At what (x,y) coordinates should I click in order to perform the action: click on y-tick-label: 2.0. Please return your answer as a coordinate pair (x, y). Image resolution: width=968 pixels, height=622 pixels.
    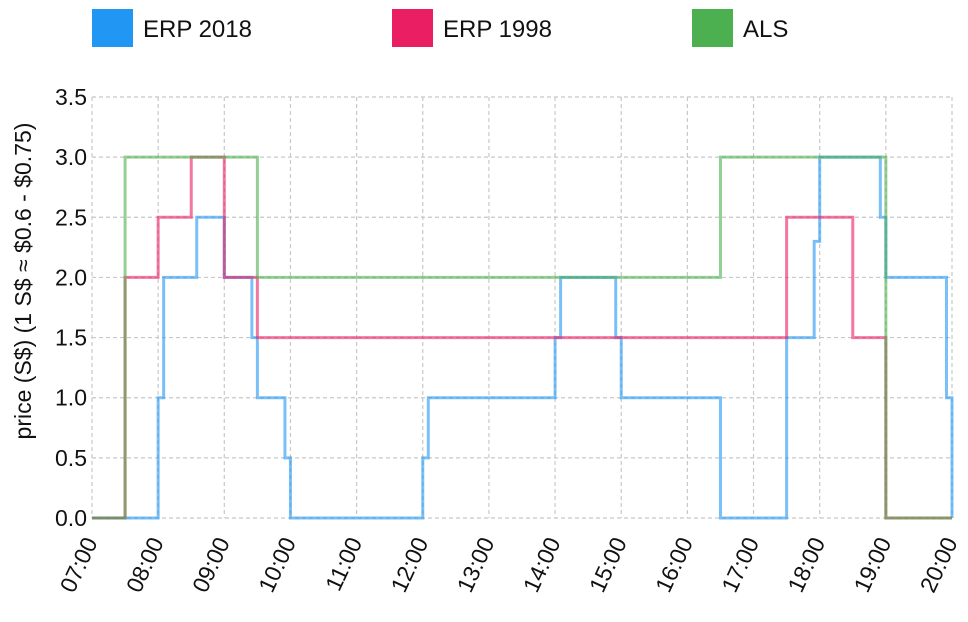
    Looking at the image, I should click on (71, 277).